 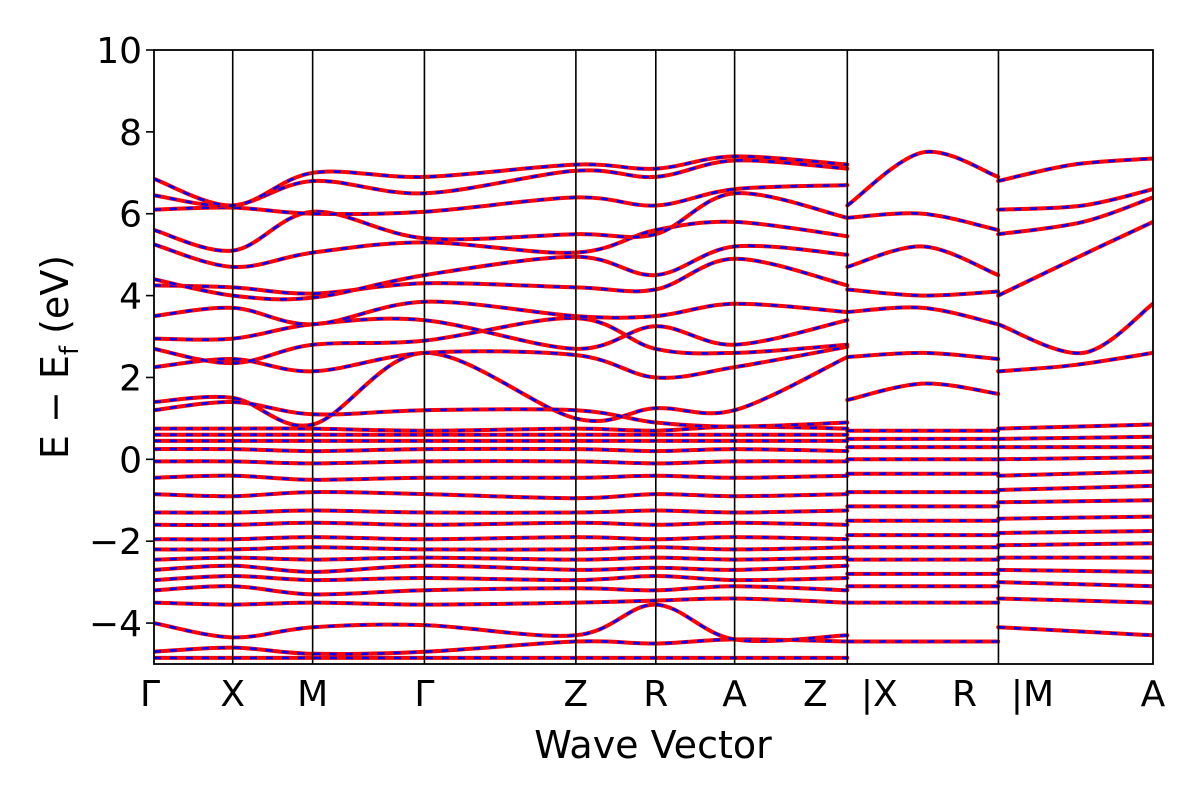 I want to click on x-tick-label: |M, so click(x=1032, y=694).